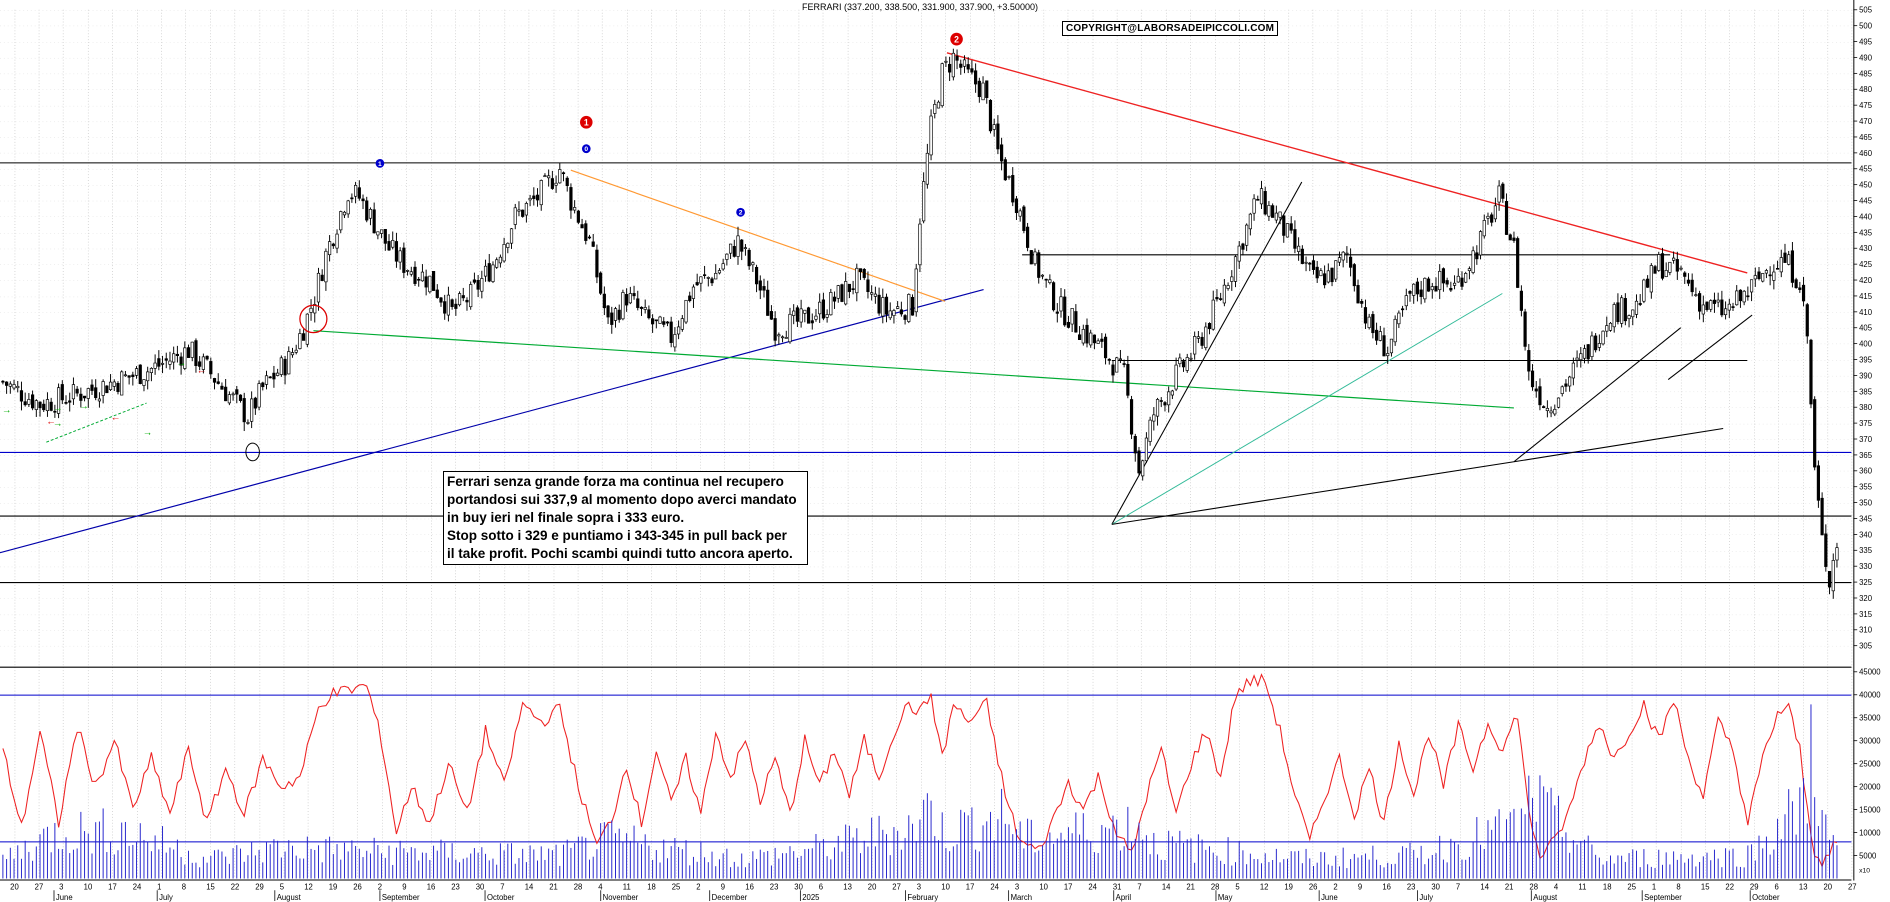  Describe the element at coordinates (1865, 487) in the screenshot. I see `price-tick-label: 355` at that location.